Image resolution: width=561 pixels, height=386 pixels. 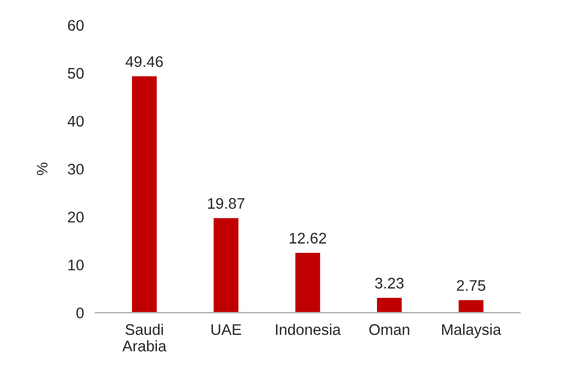 I want to click on x-tick-label: UAE, so click(x=227, y=329).